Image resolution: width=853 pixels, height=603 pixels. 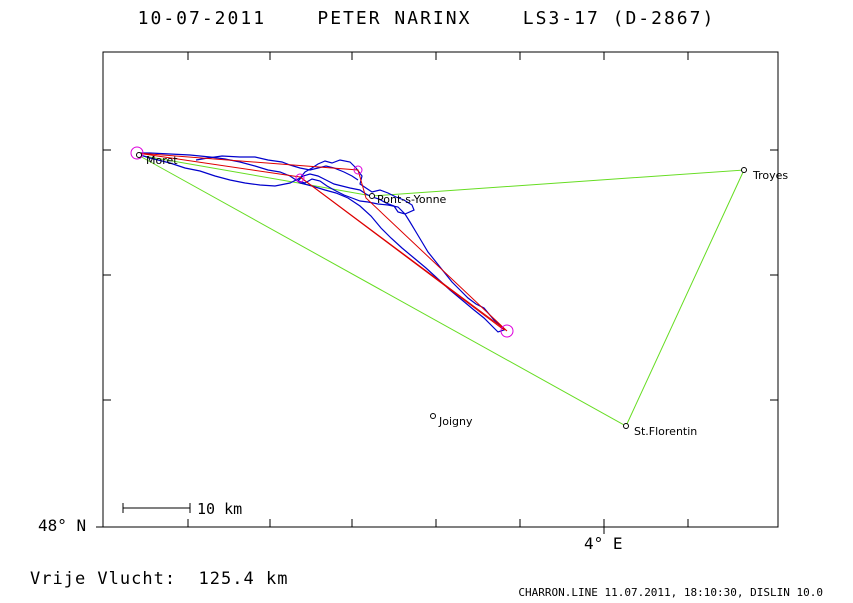 I want to click on place-marker-joigny, so click(x=433, y=416).